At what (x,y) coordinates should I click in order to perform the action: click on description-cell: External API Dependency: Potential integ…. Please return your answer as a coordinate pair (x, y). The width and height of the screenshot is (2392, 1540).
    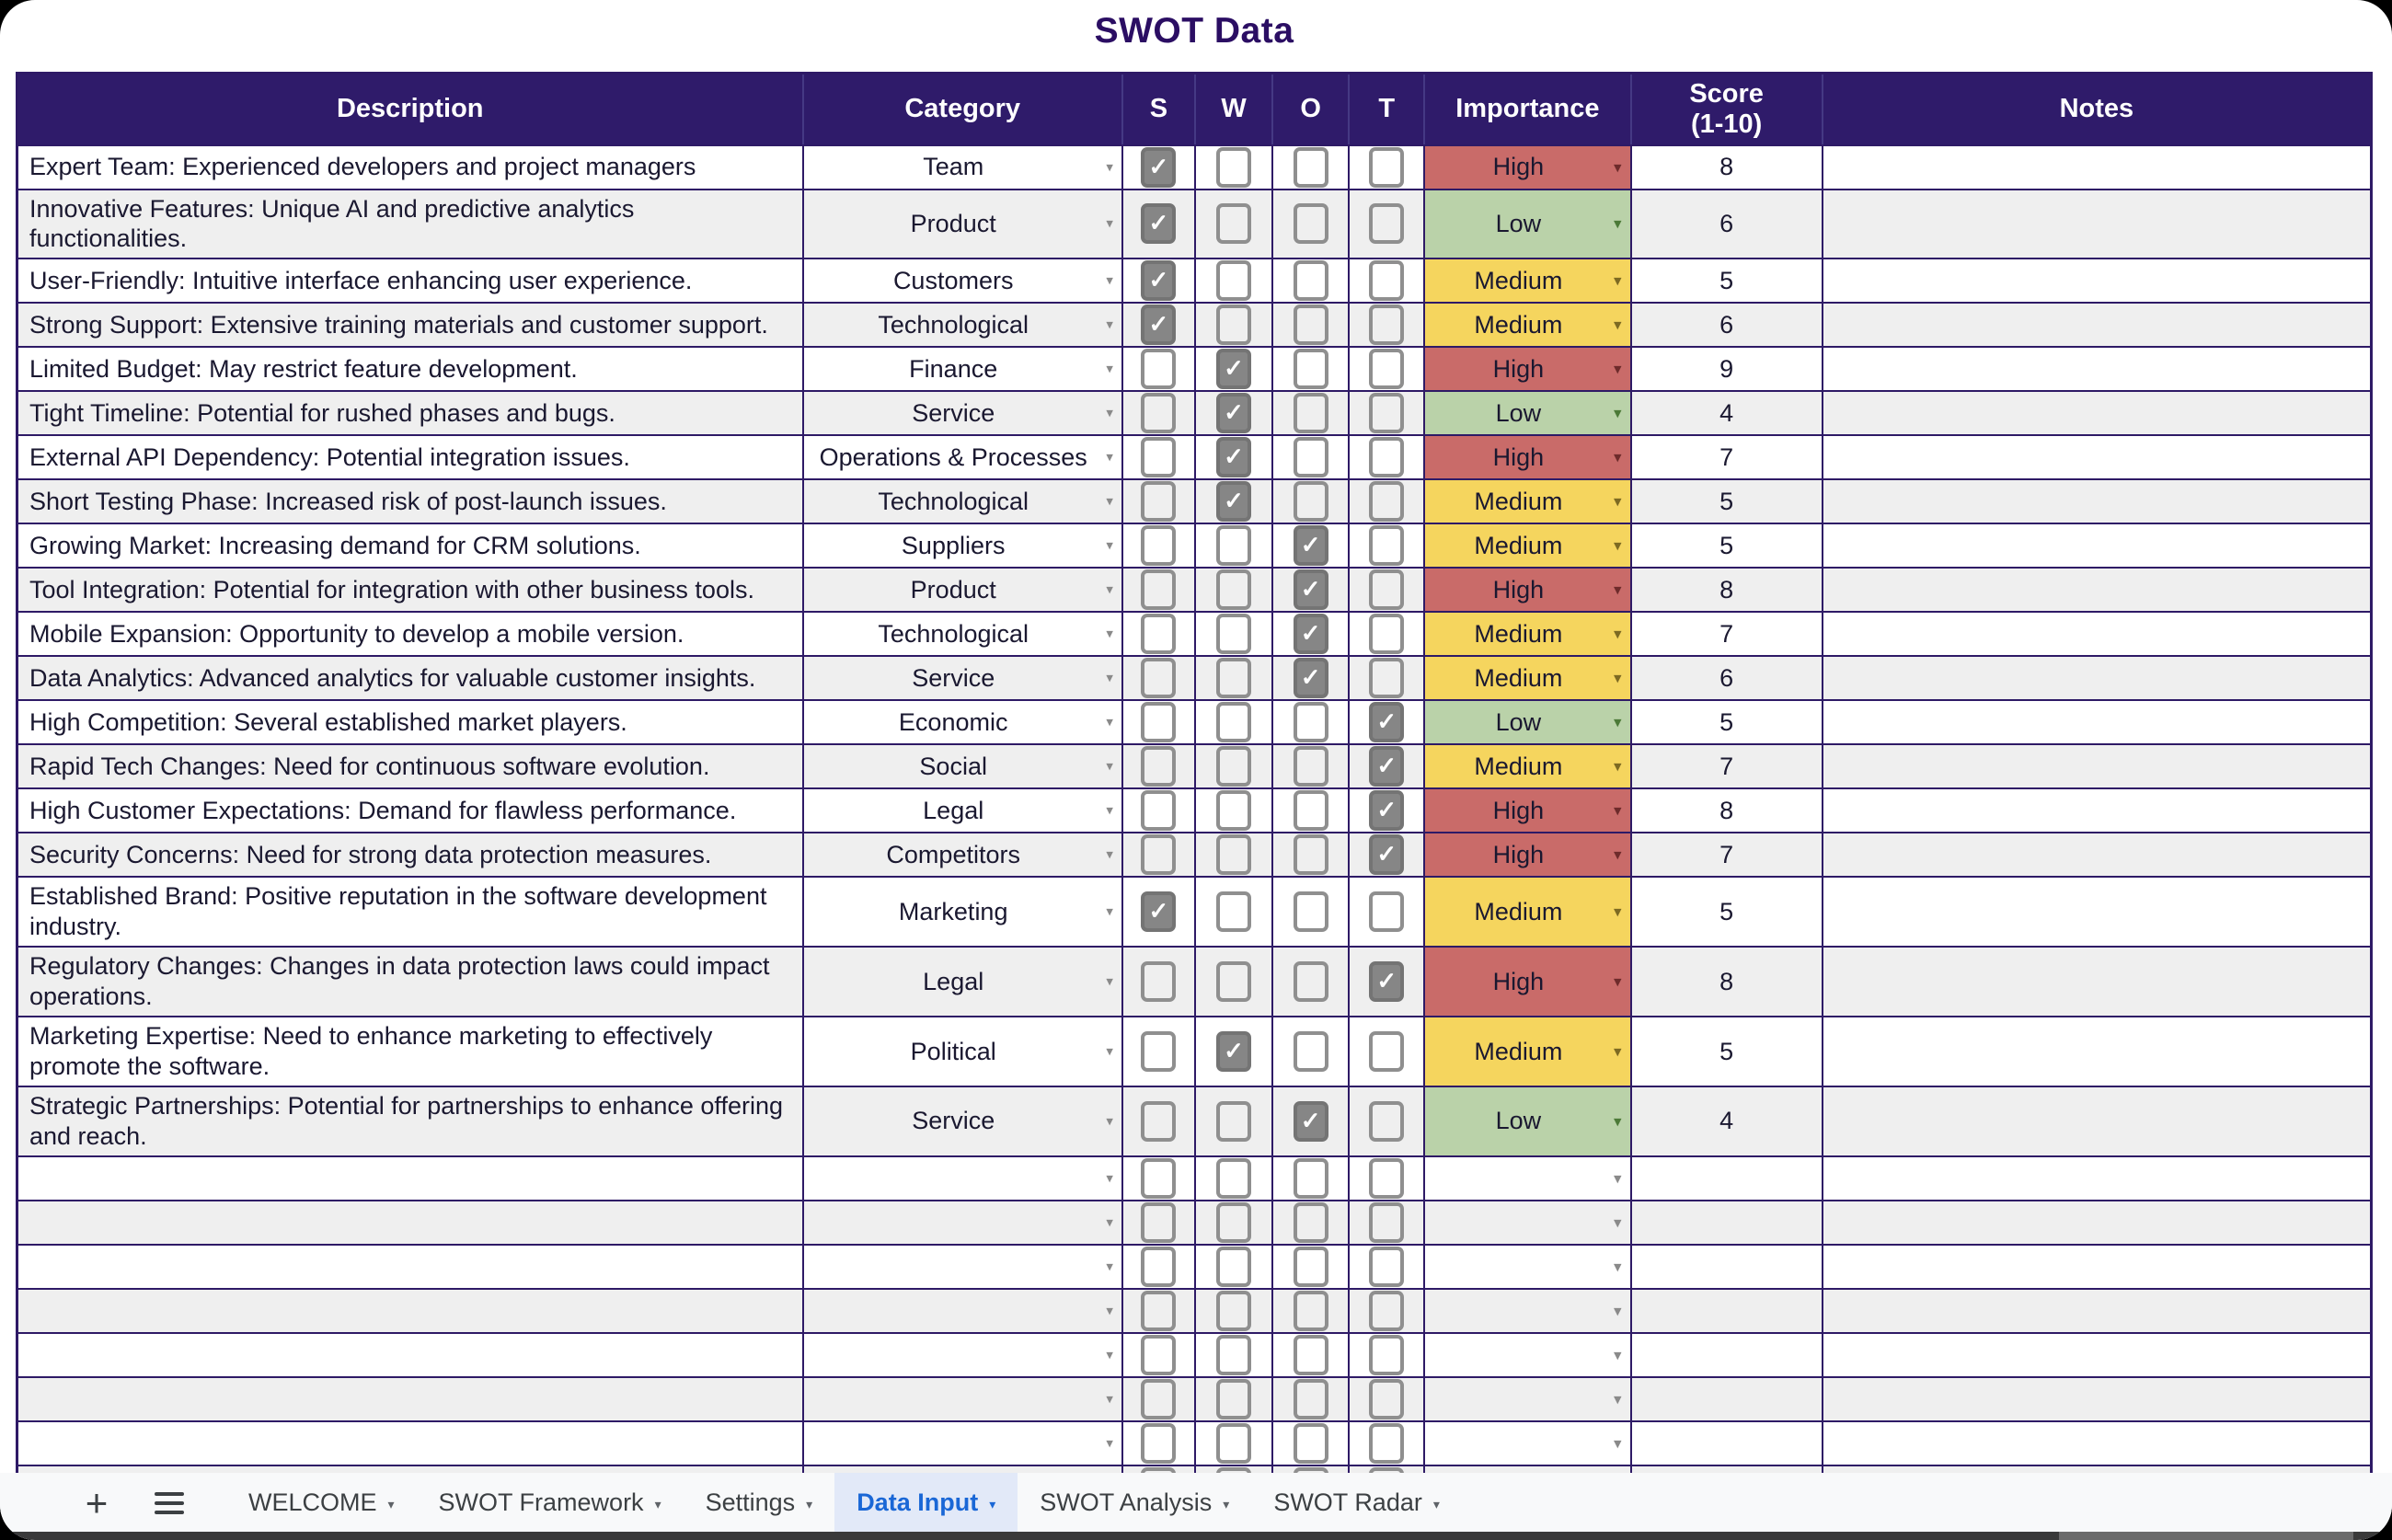
    Looking at the image, I should click on (410, 457).